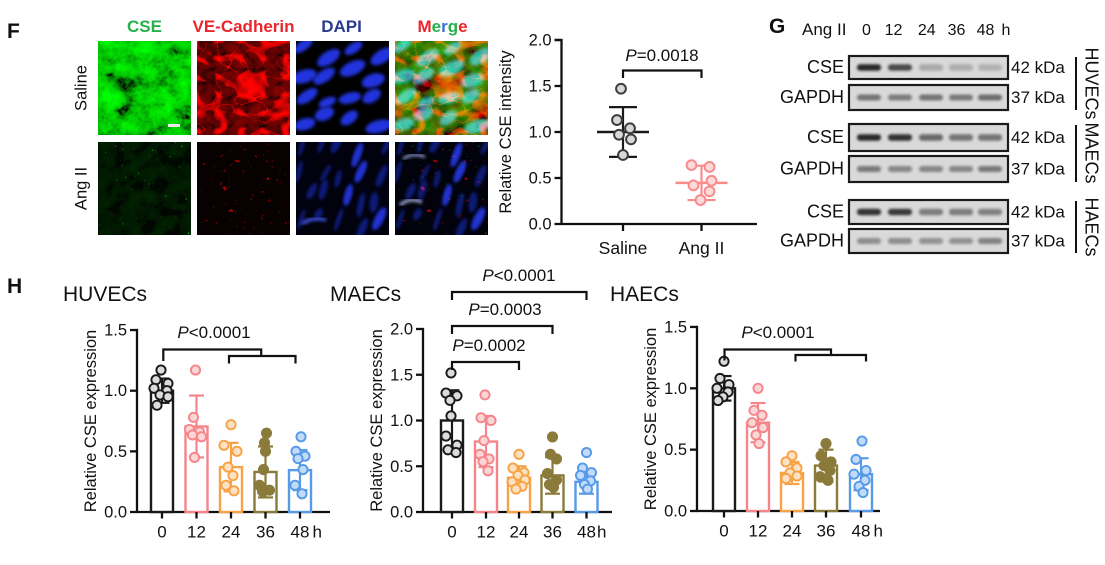  What do you see at coordinates (341, 26) in the screenshot?
I see `svg-text: DAPI` at bounding box center [341, 26].